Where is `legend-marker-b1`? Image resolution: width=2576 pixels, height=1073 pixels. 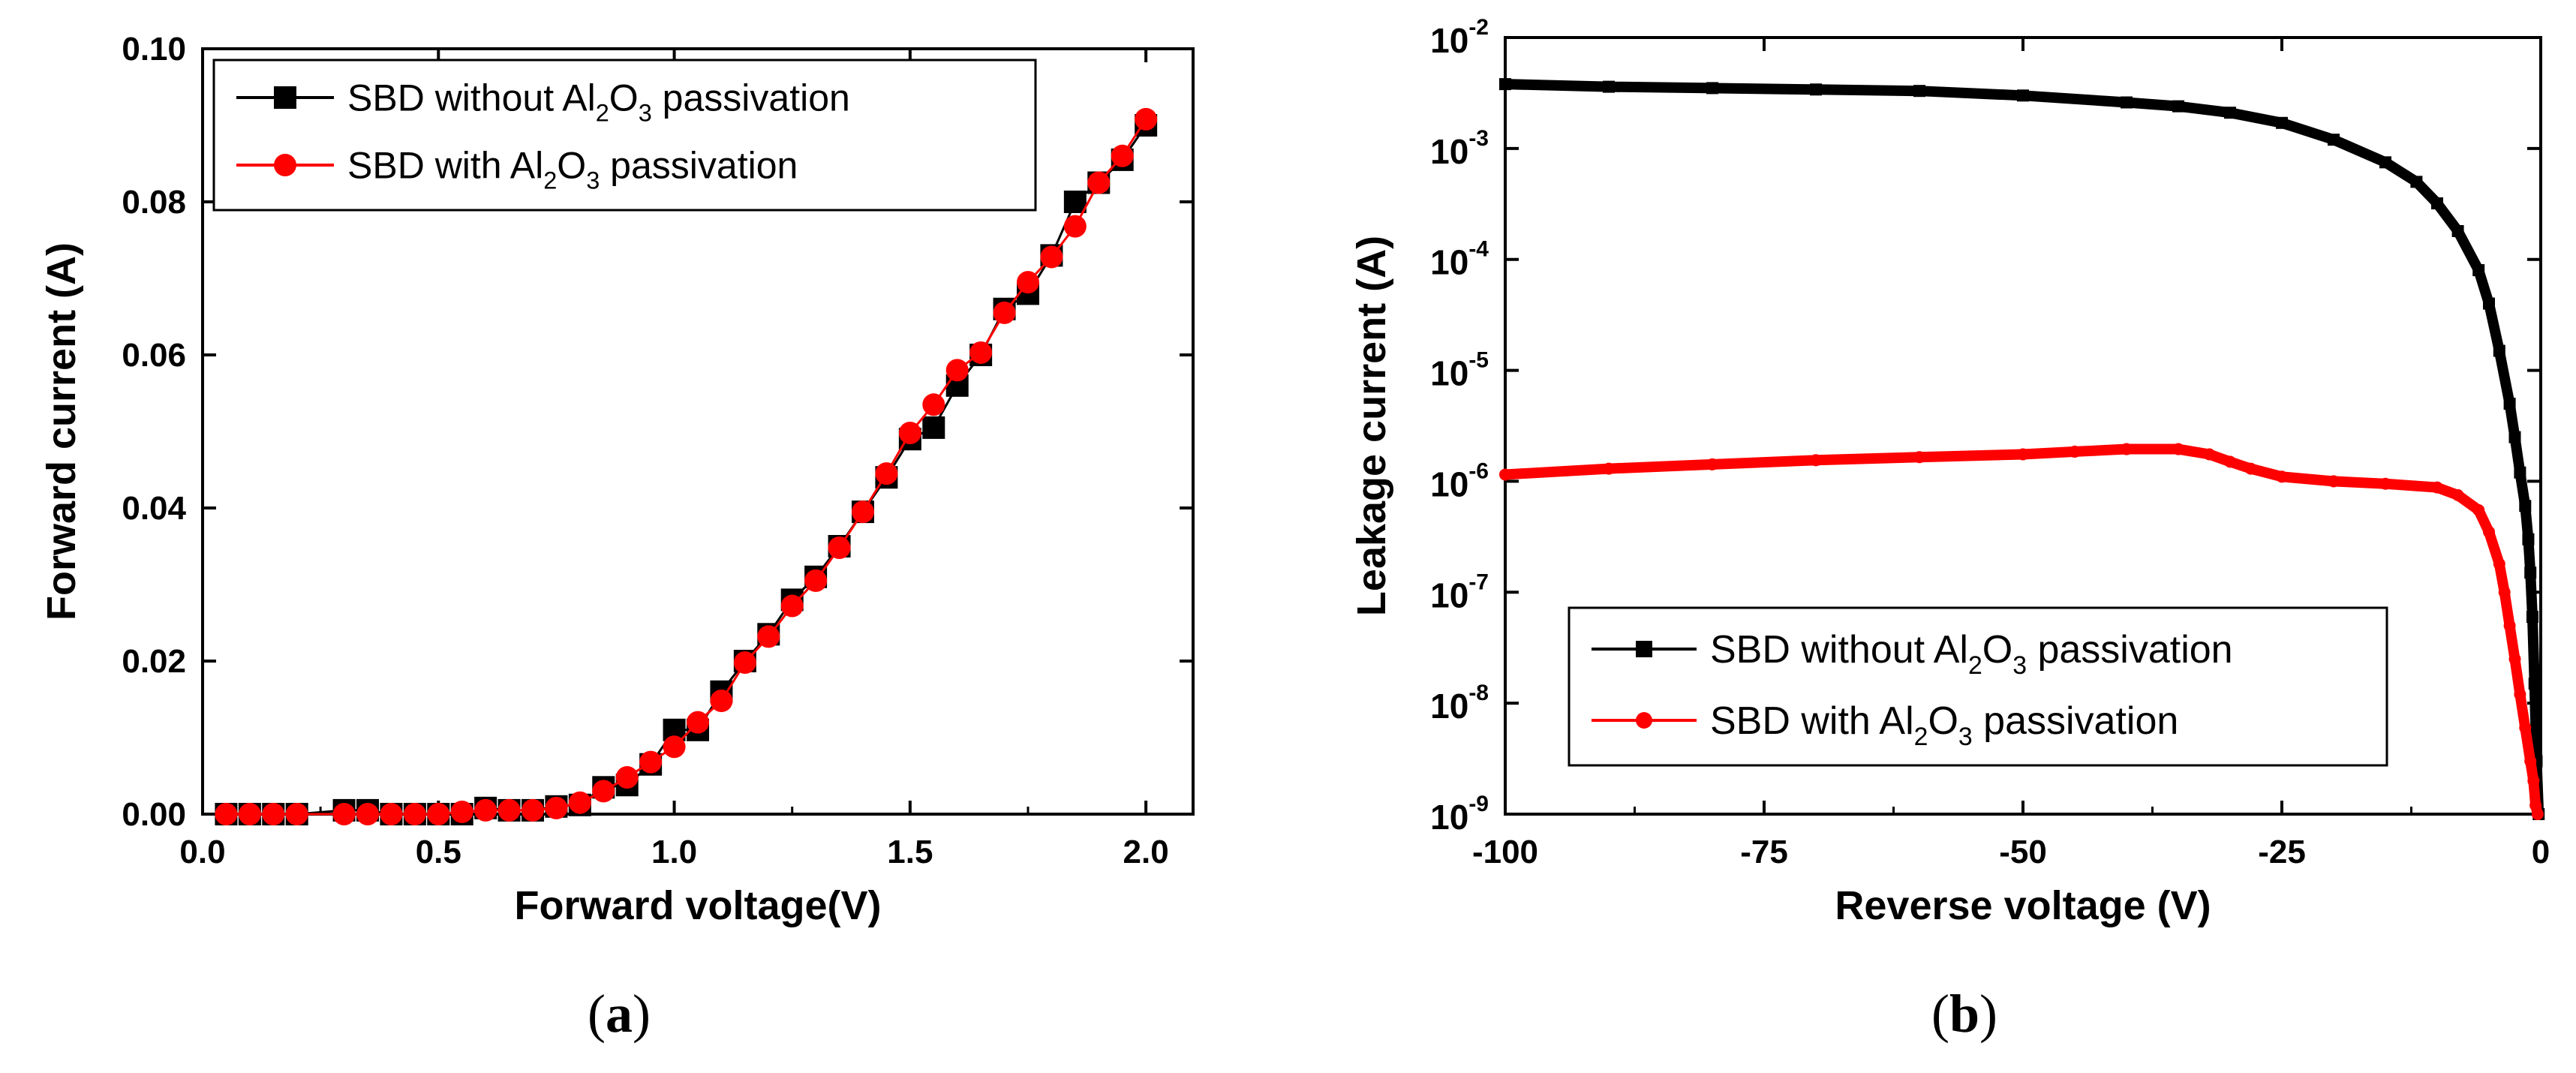
legend-marker-b1 is located at coordinates (1644, 721).